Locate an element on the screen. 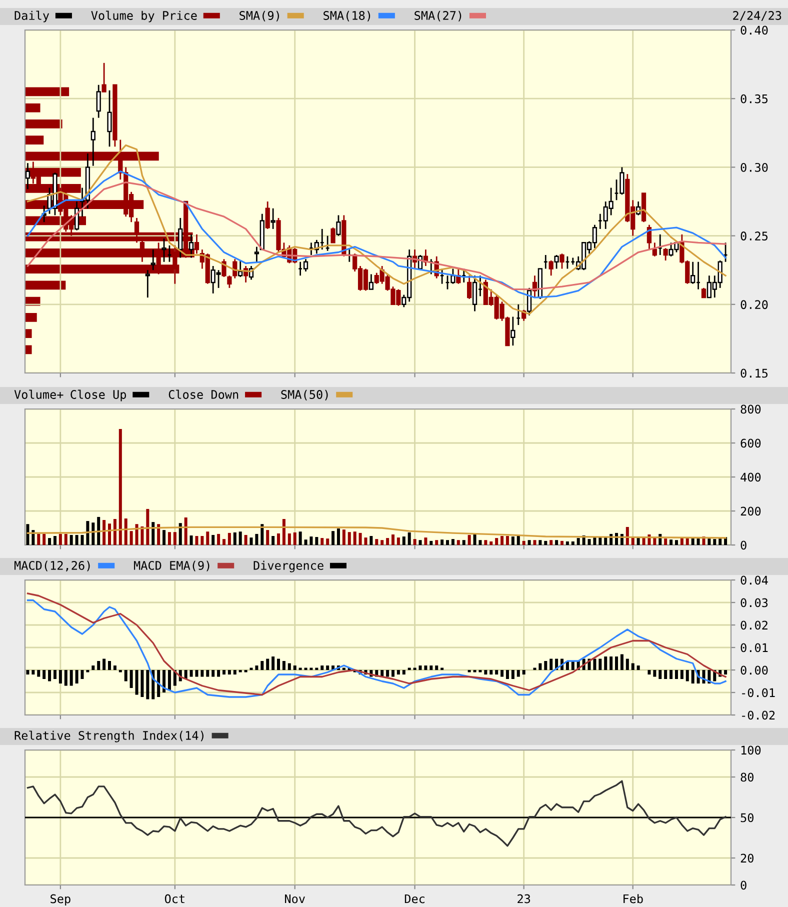 The height and width of the screenshot is (907, 788). legend-label: MACD EMA(9) is located at coordinates (172, 566).